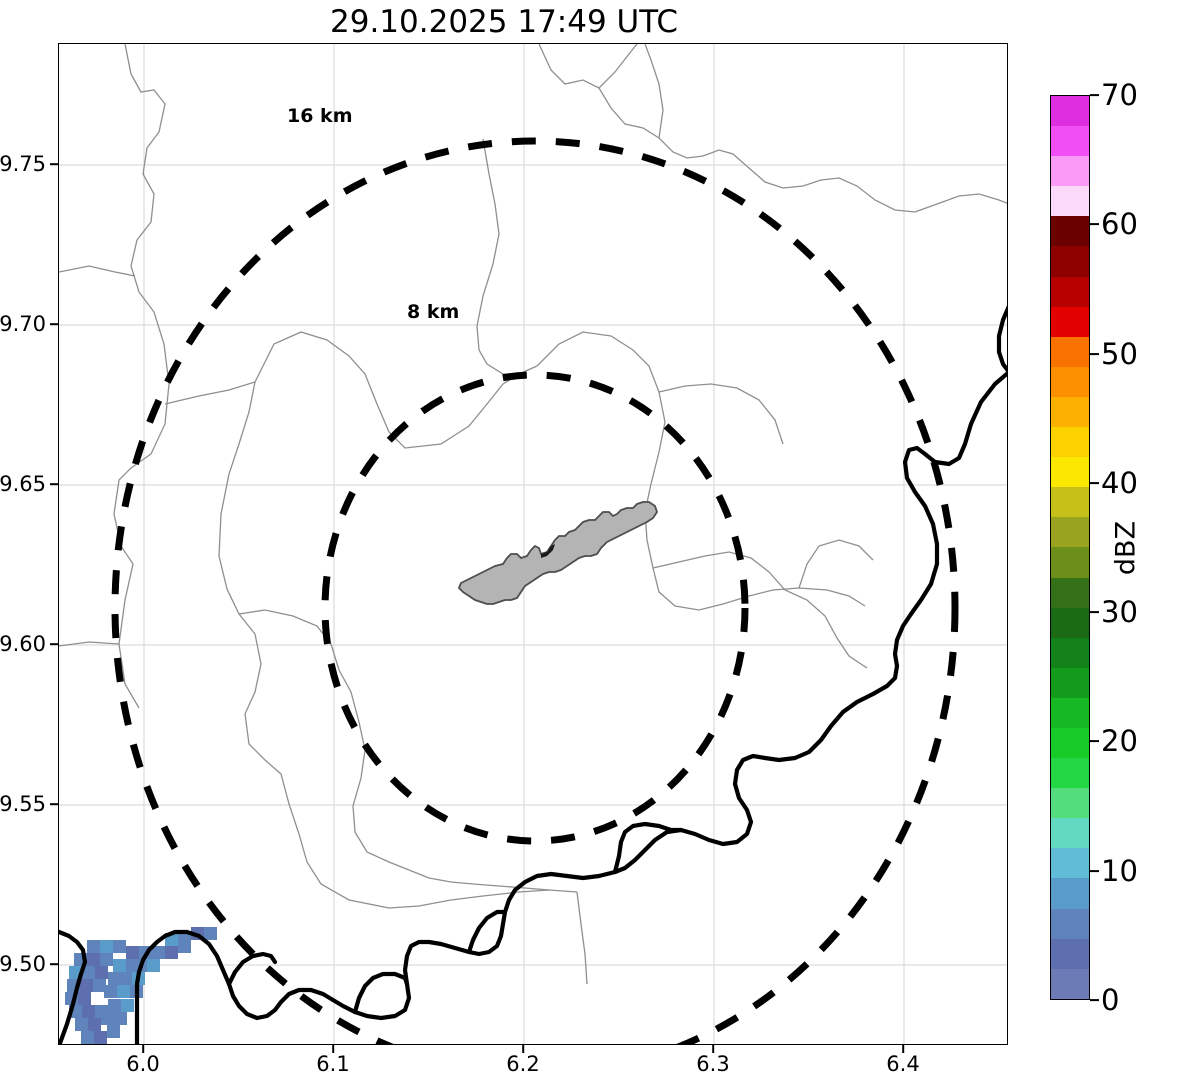  Describe the element at coordinates (1119, 224) in the screenshot. I see `colorbar-tick-label-60: 60` at that location.